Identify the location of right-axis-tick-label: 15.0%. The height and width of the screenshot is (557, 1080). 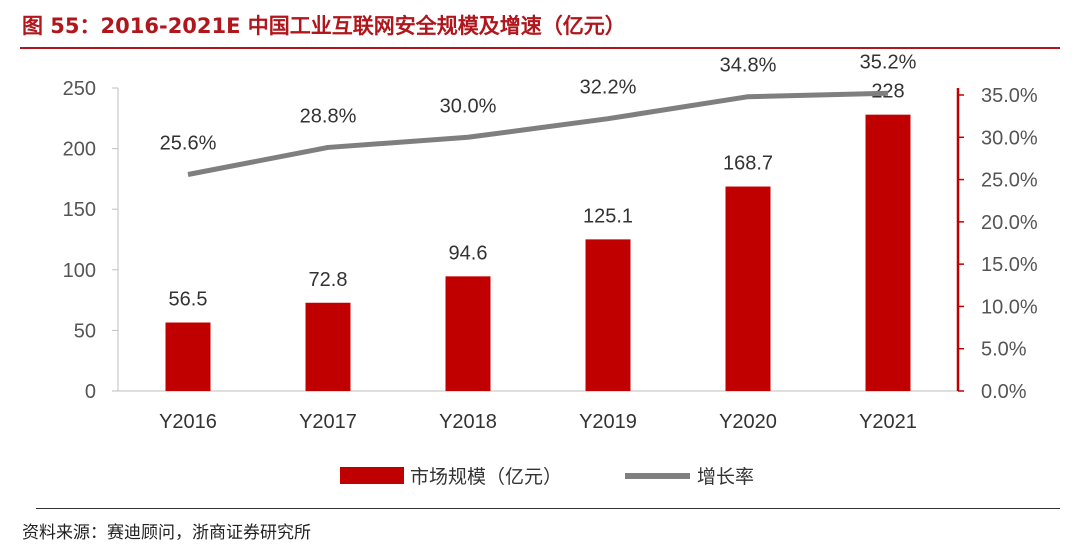
(1009, 265).